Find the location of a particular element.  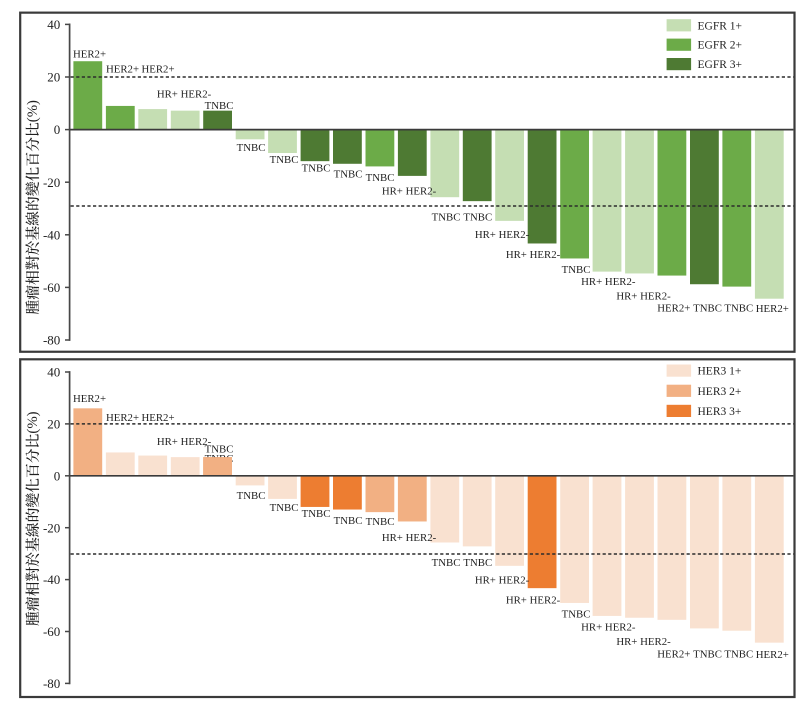

svg-text: EGFR 3+ is located at coordinates (720, 65).